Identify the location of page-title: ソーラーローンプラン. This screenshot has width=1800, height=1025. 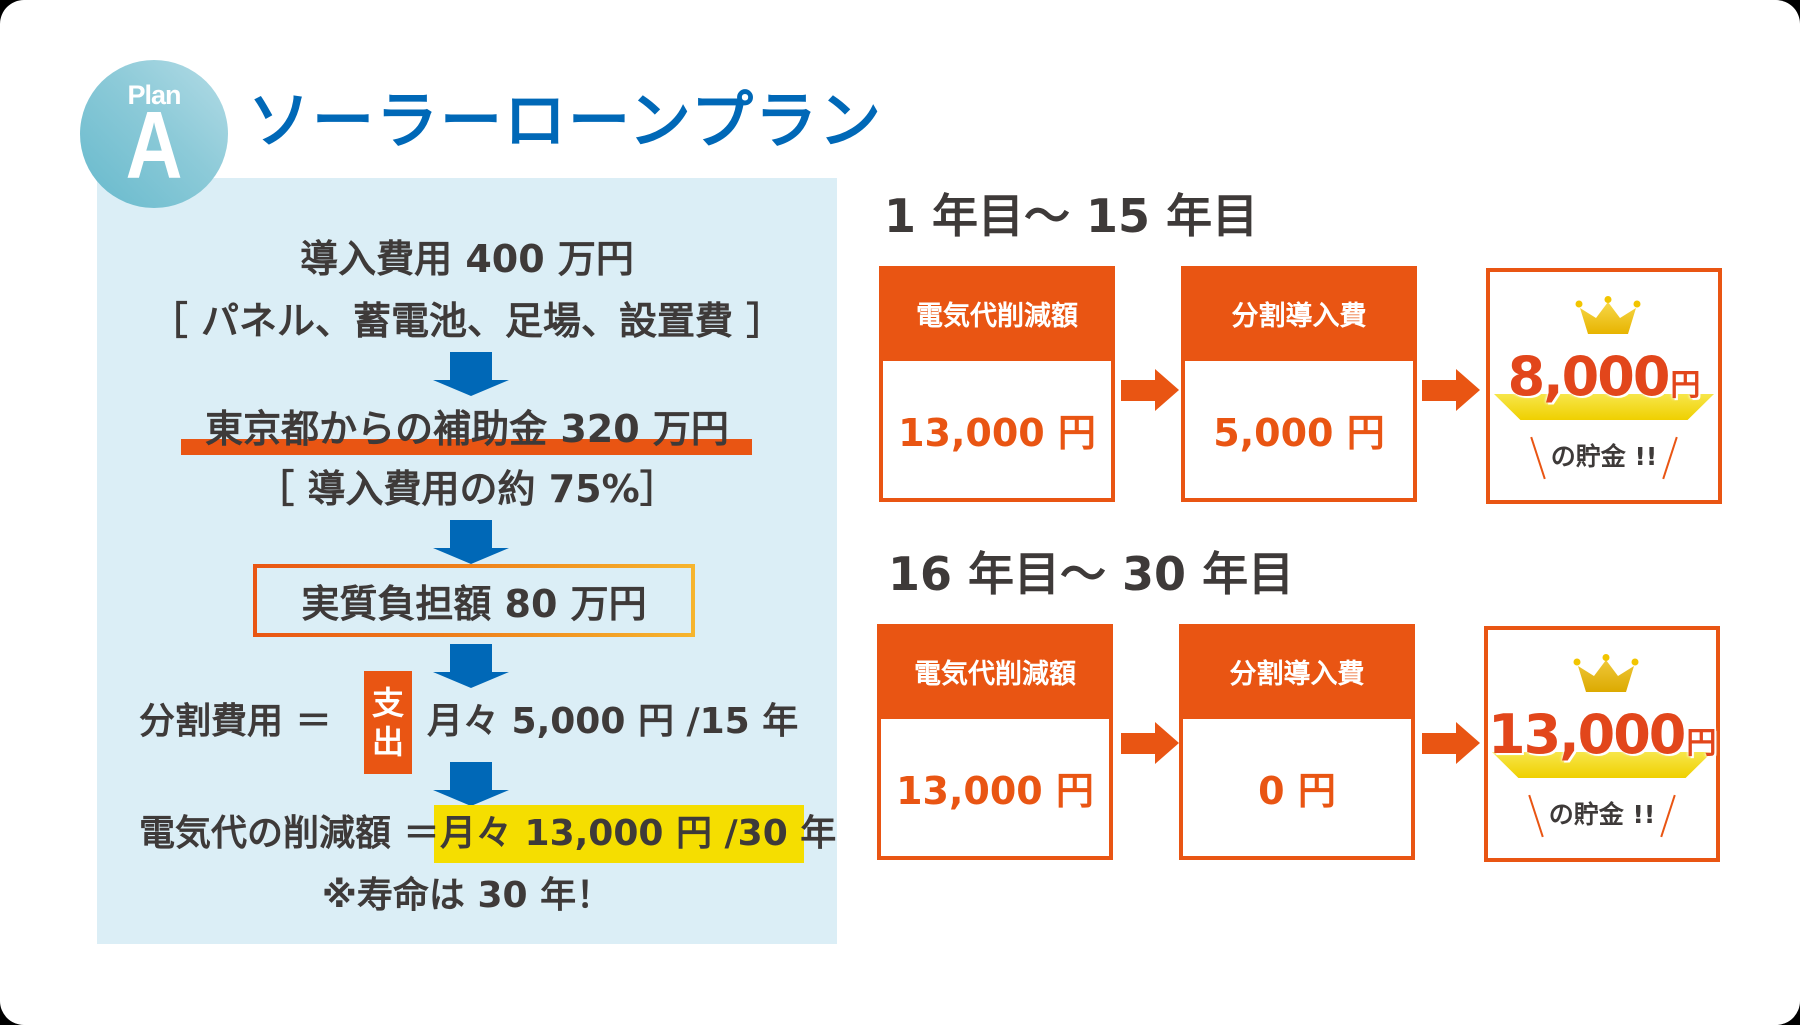
(566, 120).